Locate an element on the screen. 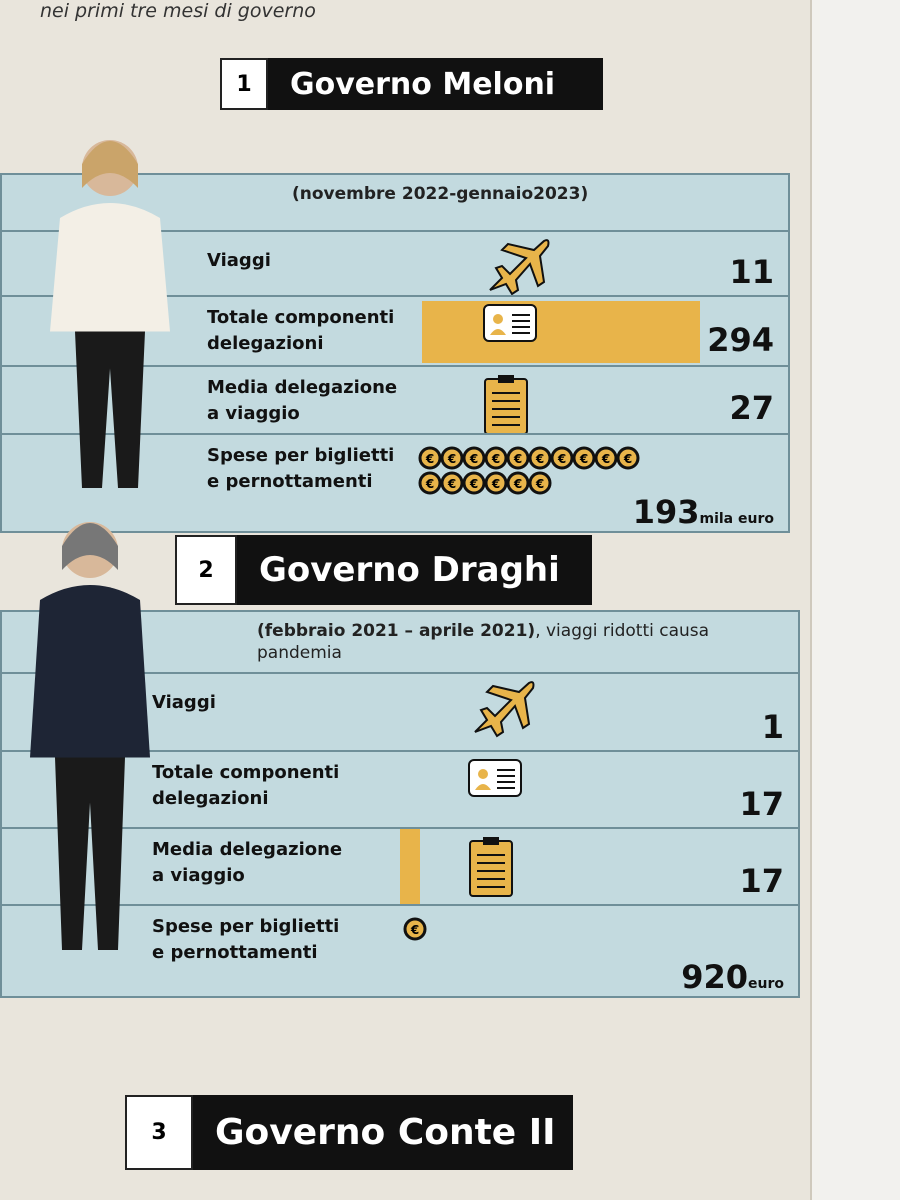  section-title: Governo Conte II is located at coordinates (383, 1132).